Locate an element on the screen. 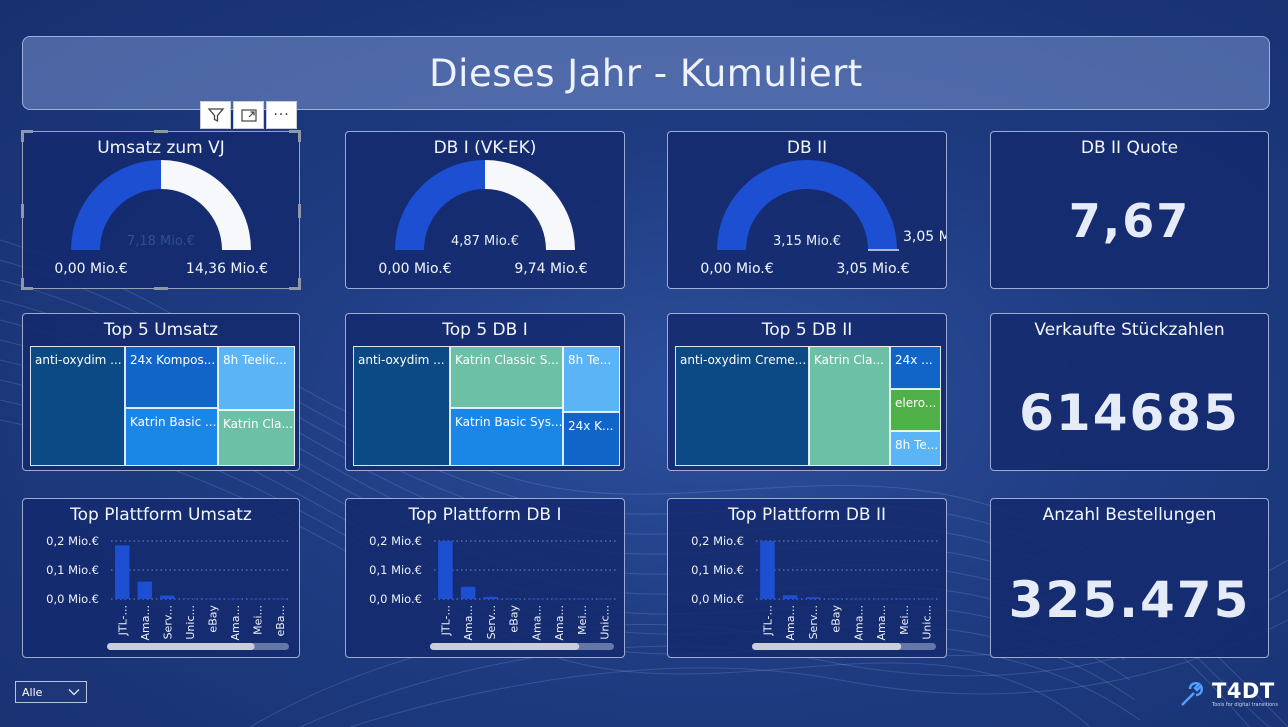  gauge-target-label: 3,05 Mio.€ is located at coordinates (924, 237).